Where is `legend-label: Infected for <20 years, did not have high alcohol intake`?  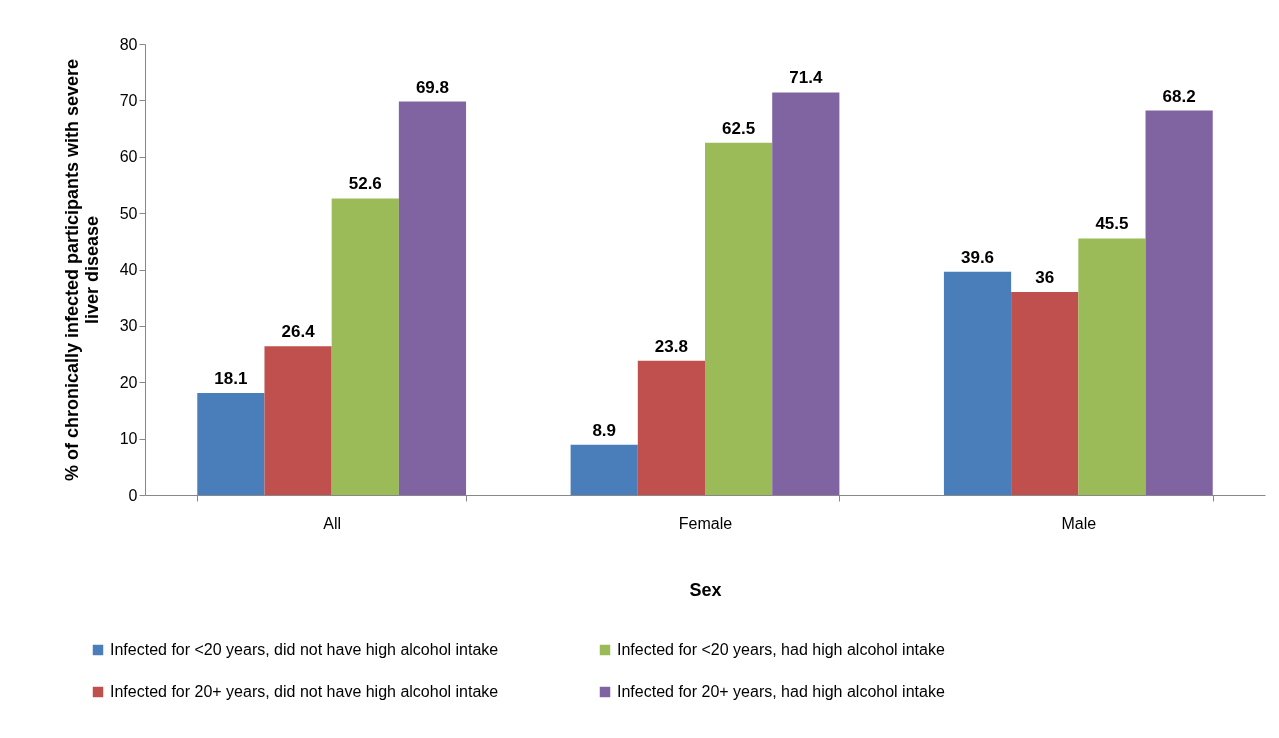
legend-label: Infected for <20 years, did not have high alcohol intake is located at coordinates (304, 649).